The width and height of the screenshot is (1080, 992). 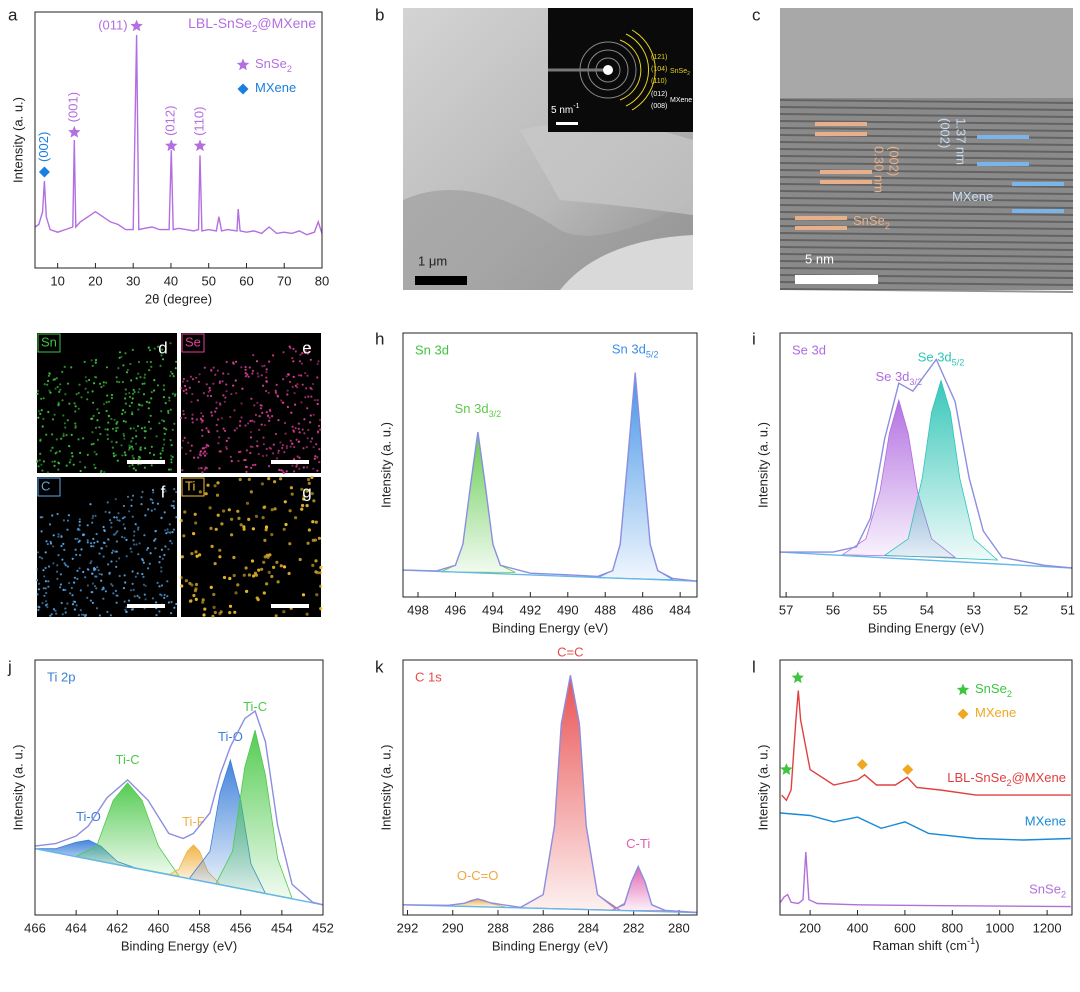 I want to click on text-part: 3/2, so click(x=495, y=414).